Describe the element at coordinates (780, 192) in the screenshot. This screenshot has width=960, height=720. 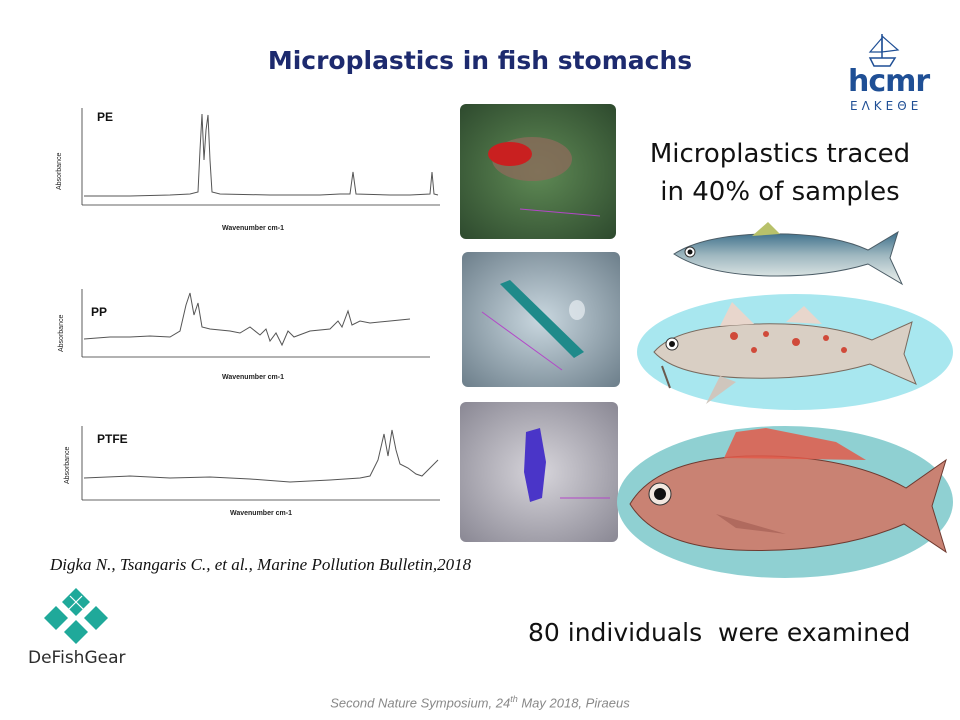
I see `traced-text-line2: in 40% of samples` at that location.